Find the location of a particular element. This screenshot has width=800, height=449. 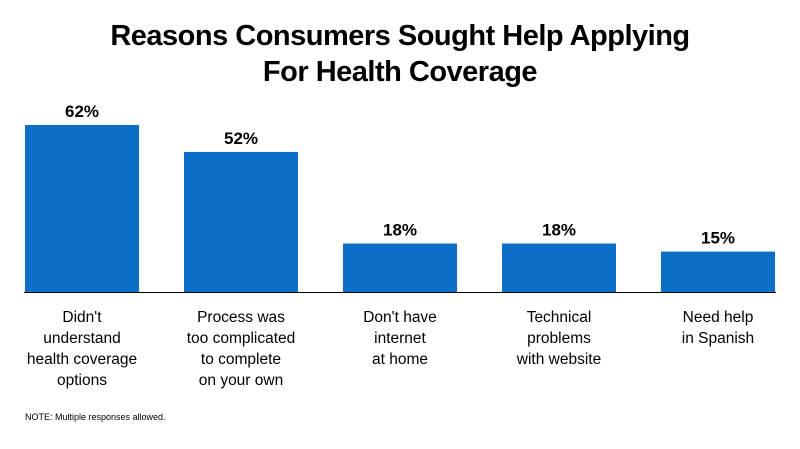

value-label-4: 18% is located at coordinates (559, 230).